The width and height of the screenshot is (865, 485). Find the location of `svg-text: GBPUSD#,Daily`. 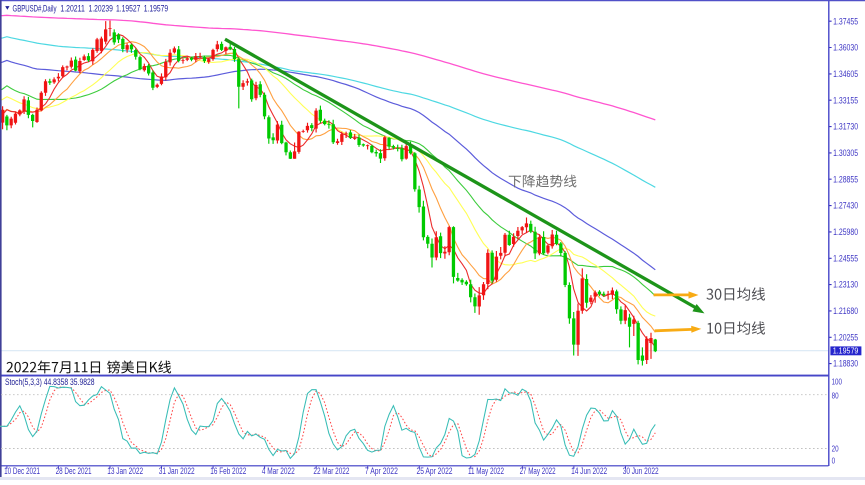

svg-text: GBPUSD#,Daily is located at coordinates (35, 8).